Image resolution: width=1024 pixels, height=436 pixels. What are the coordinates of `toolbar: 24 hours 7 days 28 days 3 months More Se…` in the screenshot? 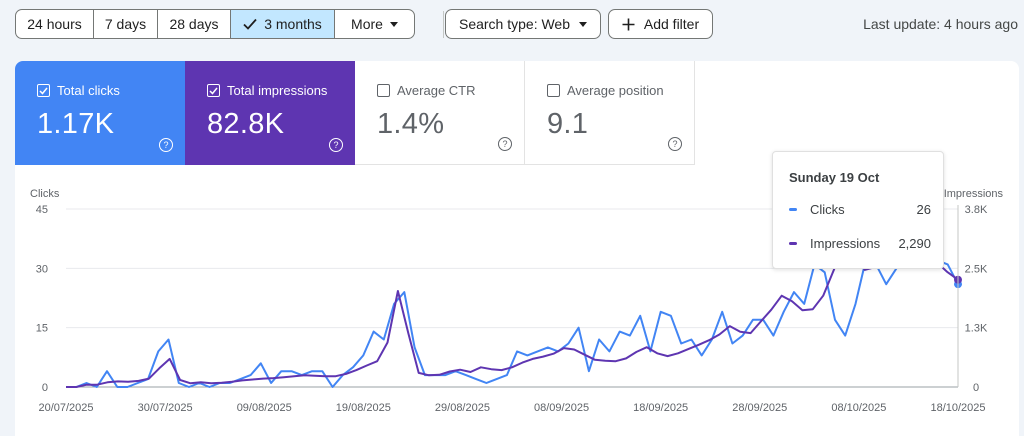 It's located at (516, 24).